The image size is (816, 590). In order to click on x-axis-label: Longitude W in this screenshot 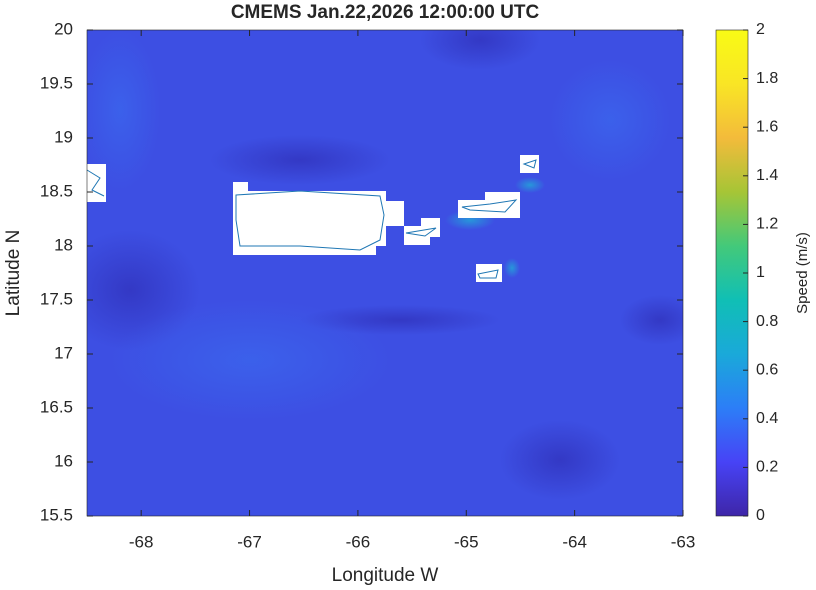, I will do `click(385, 575)`.